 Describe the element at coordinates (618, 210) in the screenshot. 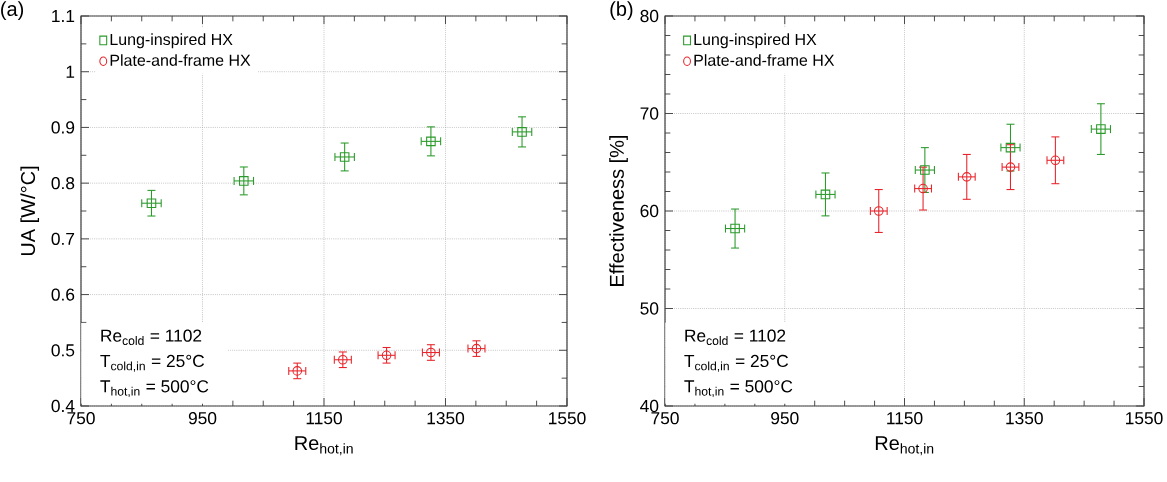

I see `y-axis-title: Effectiveness [%]` at that location.